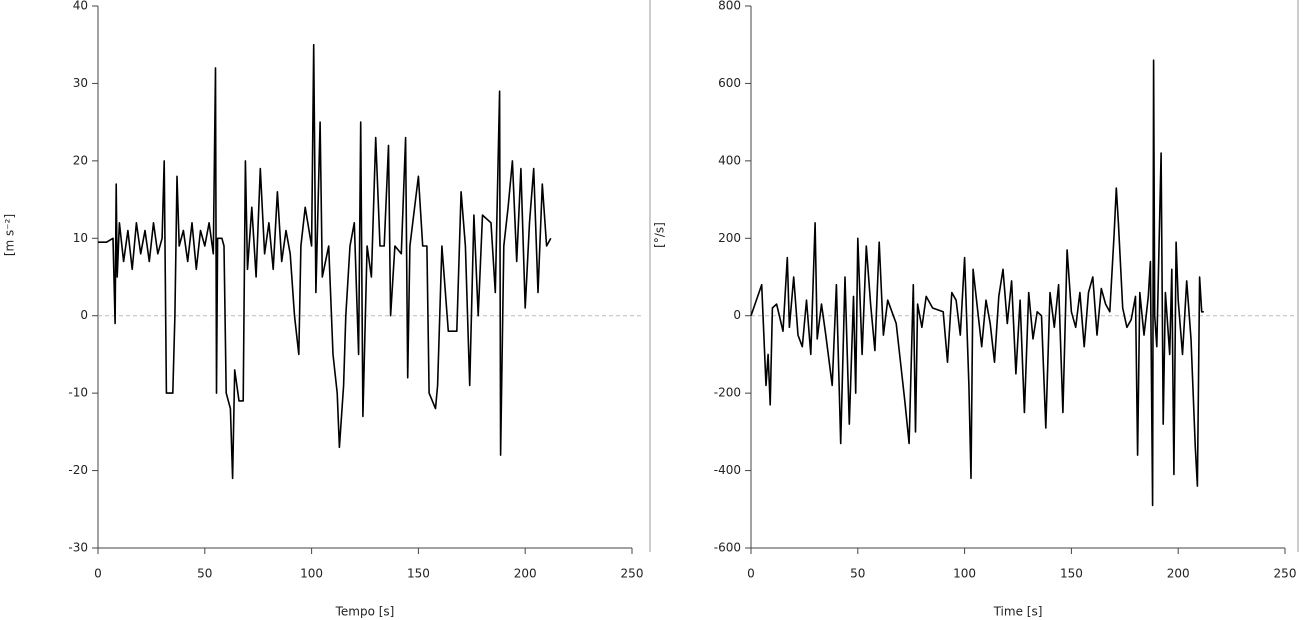 This screenshot has width=1304, height=620. Describe the element at coordinates (729, 6) in the screenshot. I see `y-tick-label: 800` at that location.